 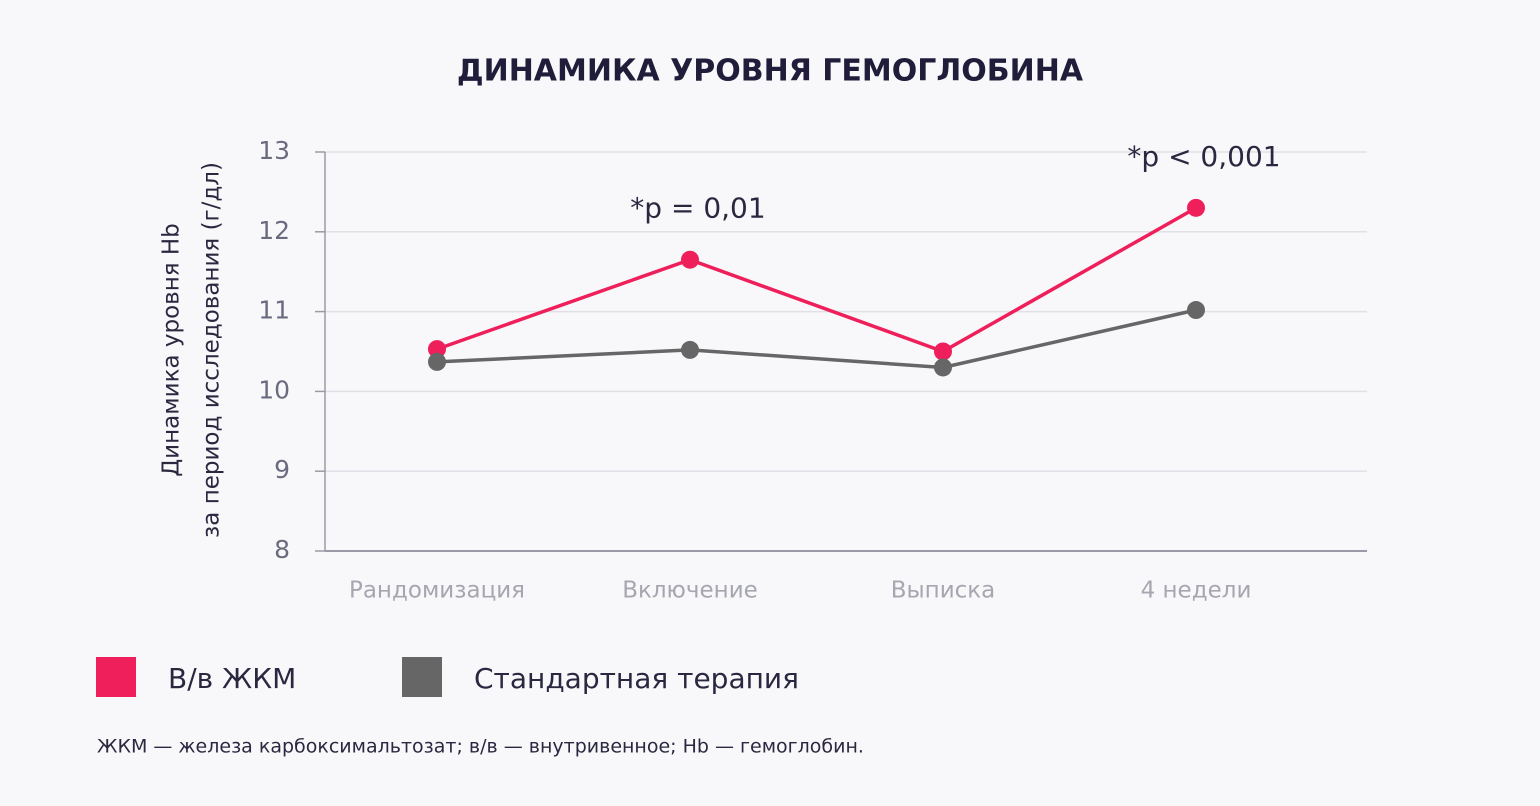 What do you see at coordinates (274, 310) in the screenshot?
I see `y-tick-label: 11` at bounding box center [274, 310].